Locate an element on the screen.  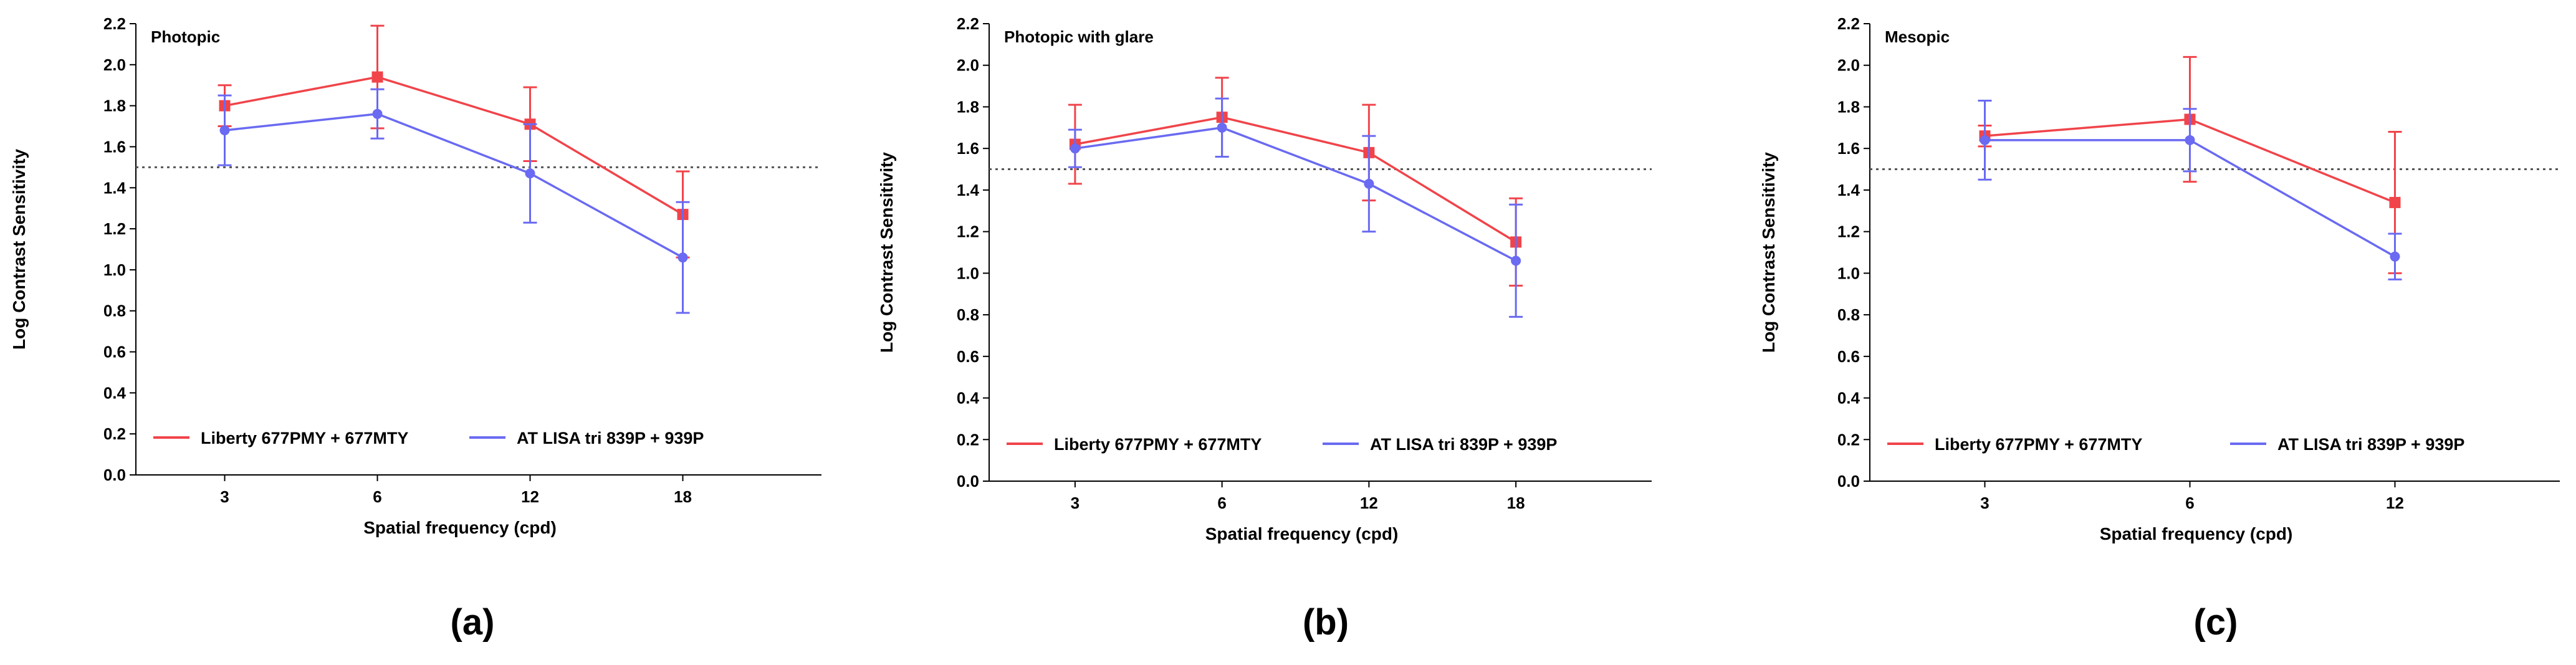
panel-caption: (a) is located at coordinates (473, 622).